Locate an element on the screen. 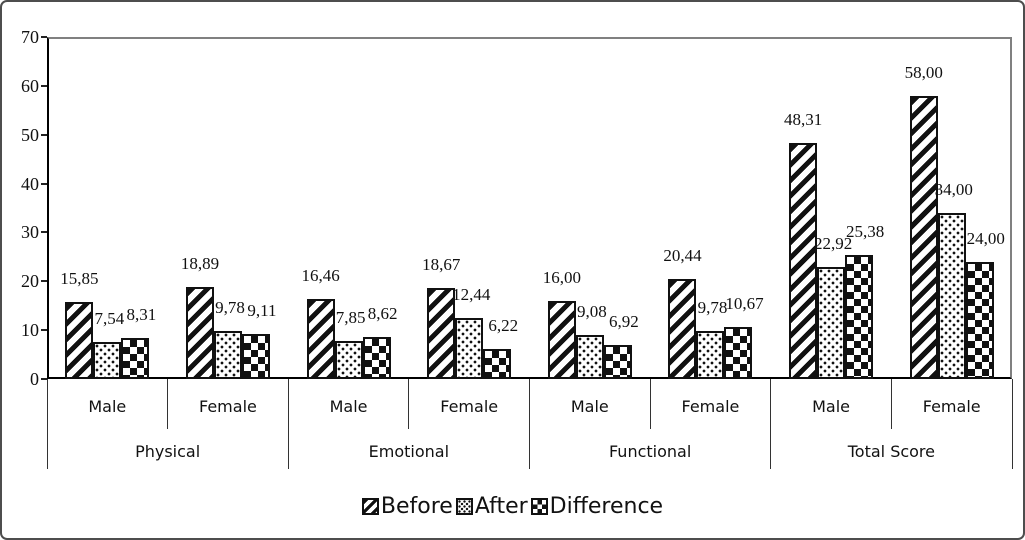  bar-value-label: 6,22 is located at coordinates (503, 325).